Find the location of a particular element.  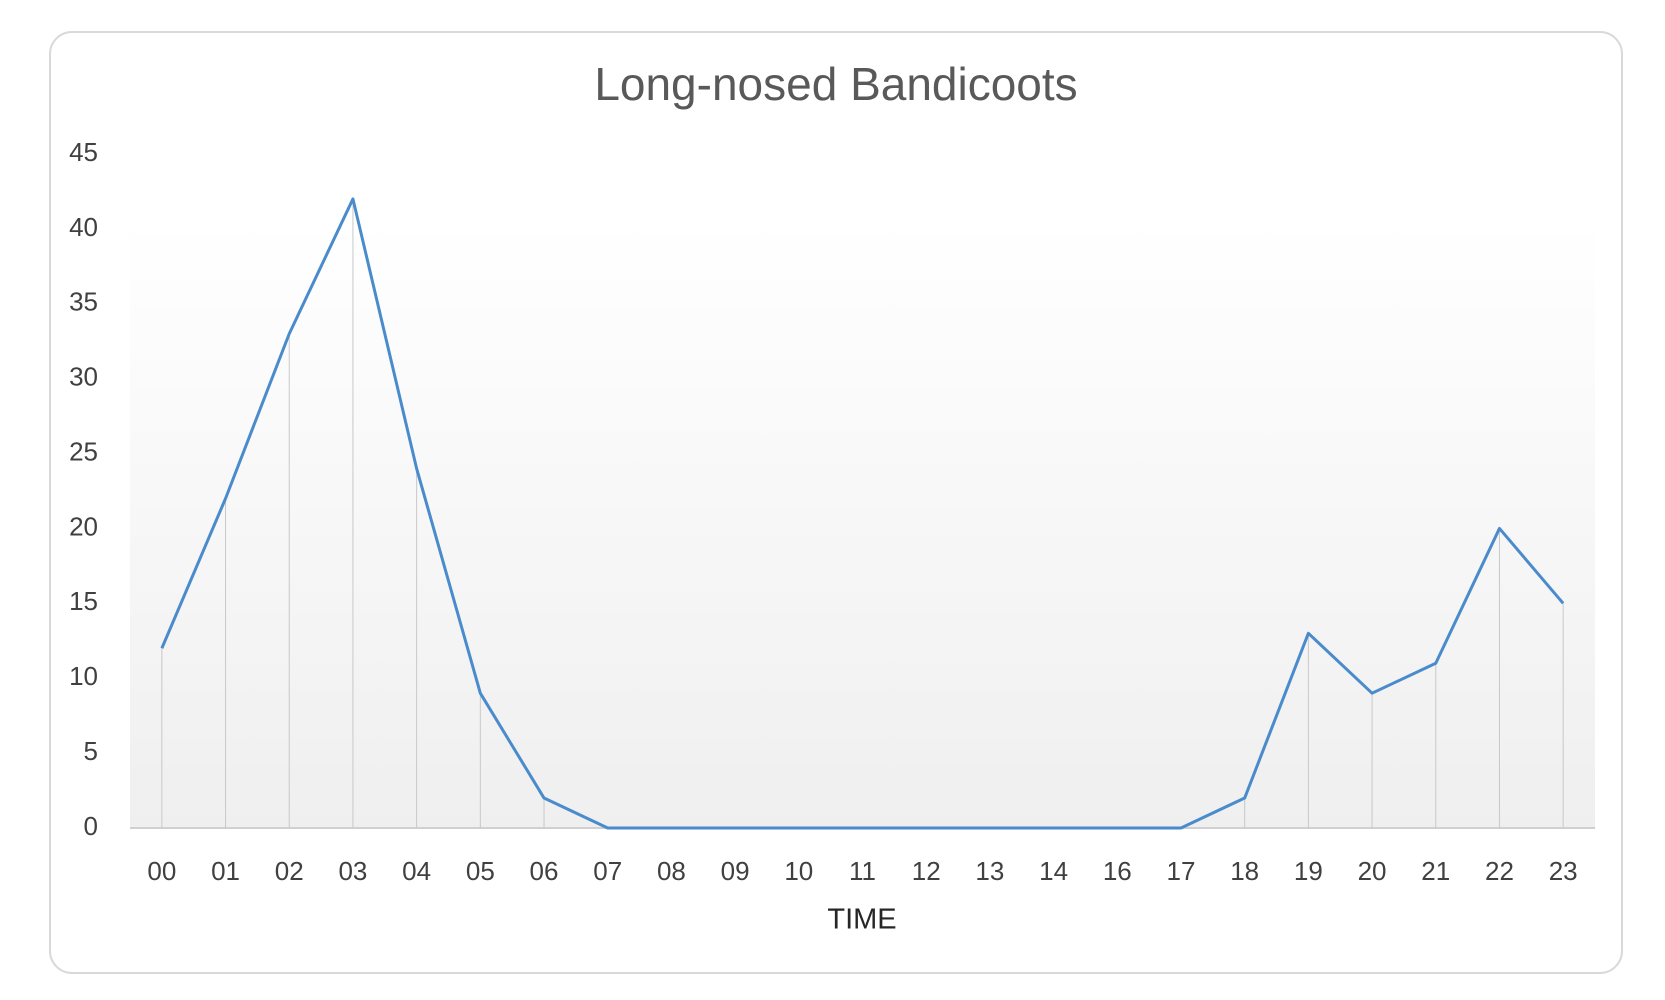

x-tick-label: 00 is located at coordinates (161, 871).